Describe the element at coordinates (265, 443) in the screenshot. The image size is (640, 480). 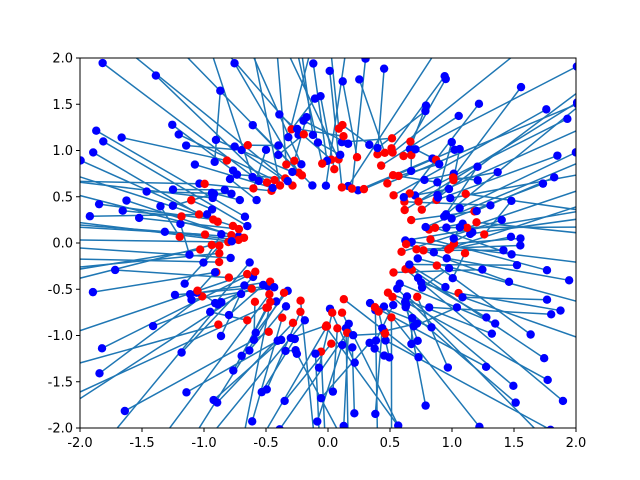
I see `x-tick-label: -0.5` at that location.